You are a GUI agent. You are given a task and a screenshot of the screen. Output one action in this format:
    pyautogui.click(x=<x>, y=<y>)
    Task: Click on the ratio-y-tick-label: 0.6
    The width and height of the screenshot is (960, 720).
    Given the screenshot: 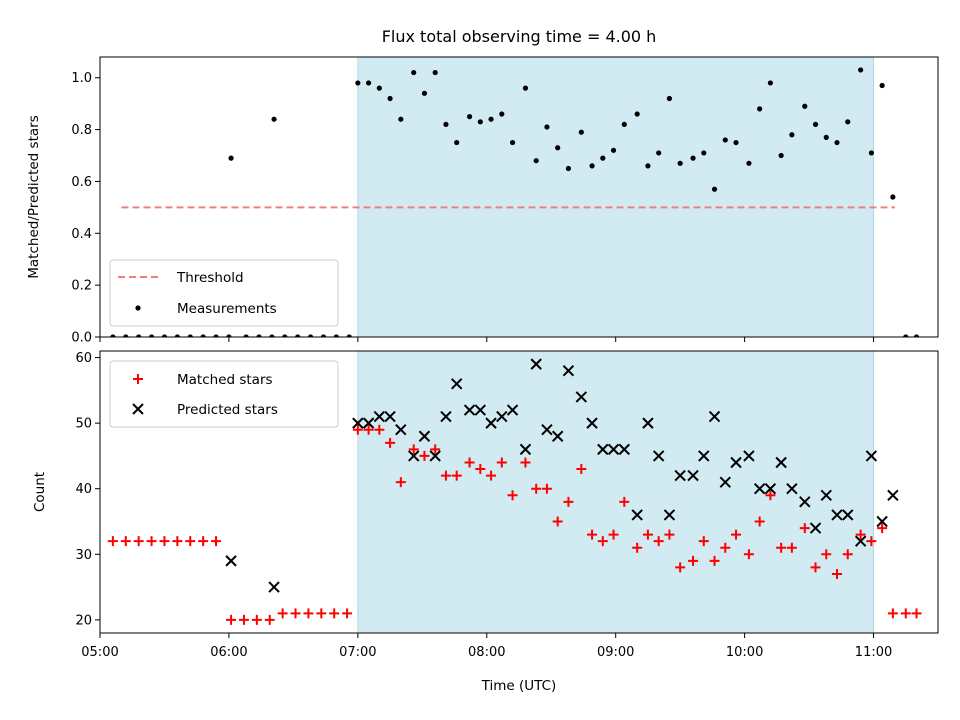 What is the action you would take?
    pyautogui.click(x=81, y=182)
    